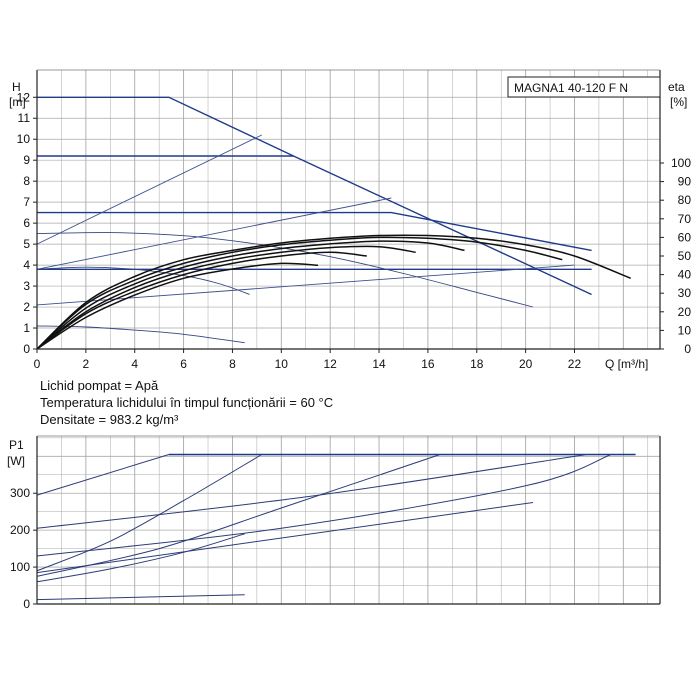 The height and width of the screenshot is (700, 700). Describe the element at coordinates (676, 87) in the screenshot. I see `upper-right-axis-label: eta` at that location.